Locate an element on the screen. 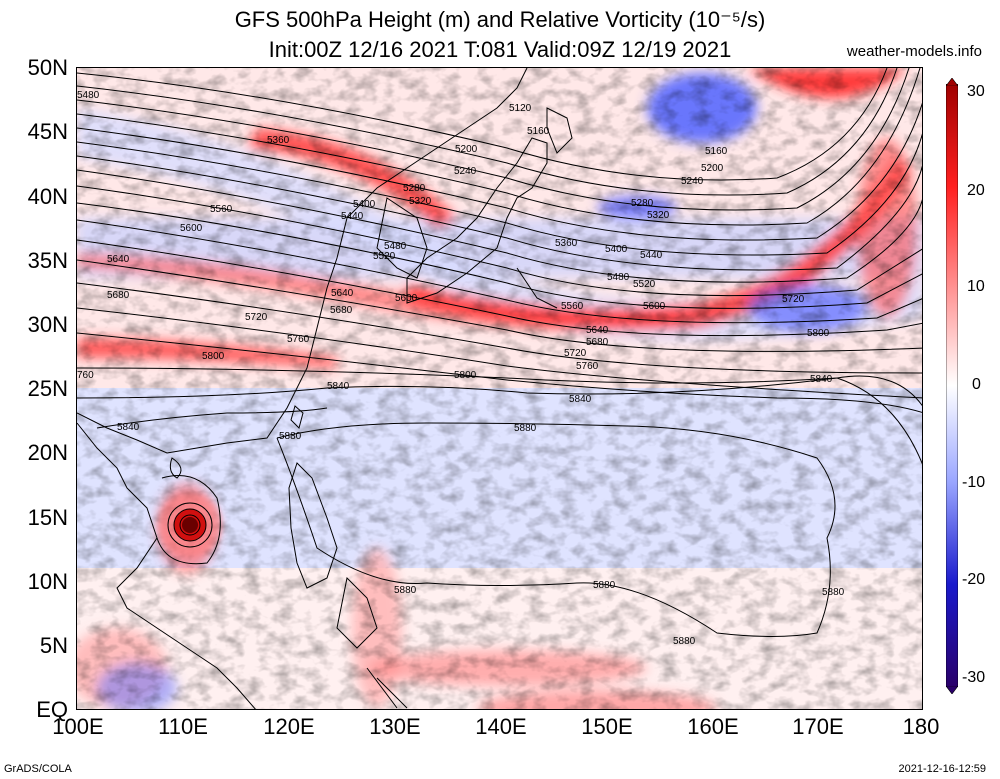 The height and width of the screenshot is (779, 1000). lon-label: 160E is located at coordinates (713, 726).